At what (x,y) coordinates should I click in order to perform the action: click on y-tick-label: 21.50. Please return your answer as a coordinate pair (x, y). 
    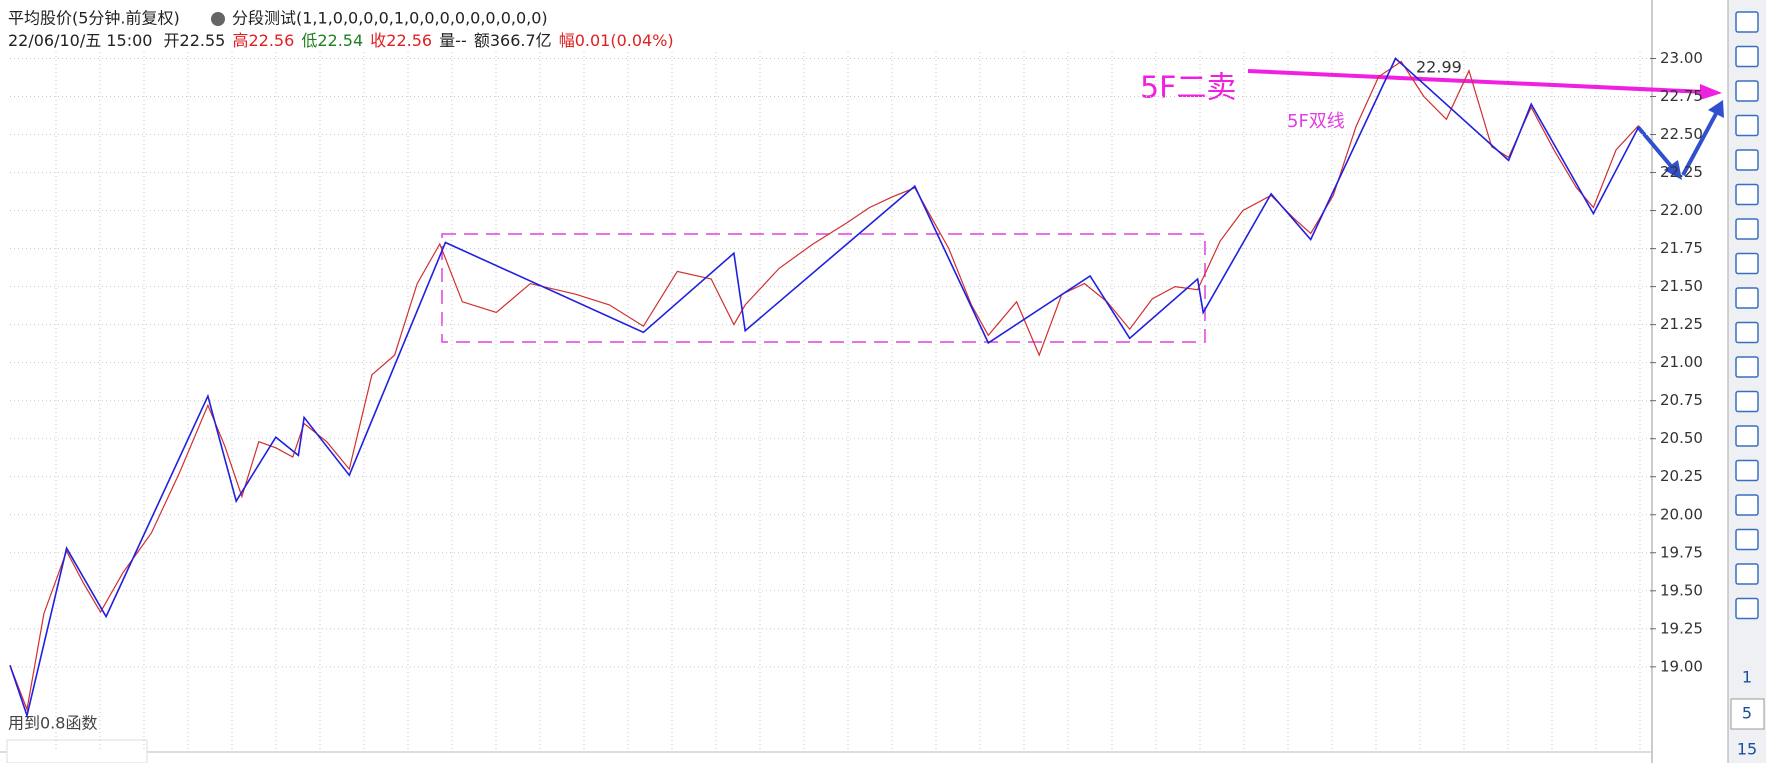
    Looking at the image, I should click on (1681, 286).